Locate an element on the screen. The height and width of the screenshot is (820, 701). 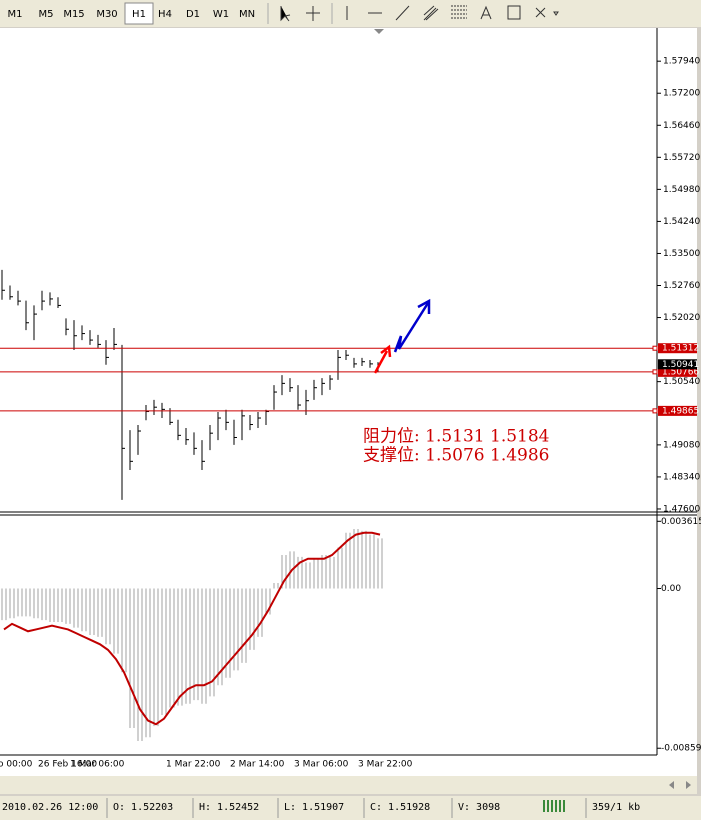
toolbar is located at coordinates (350, 13).